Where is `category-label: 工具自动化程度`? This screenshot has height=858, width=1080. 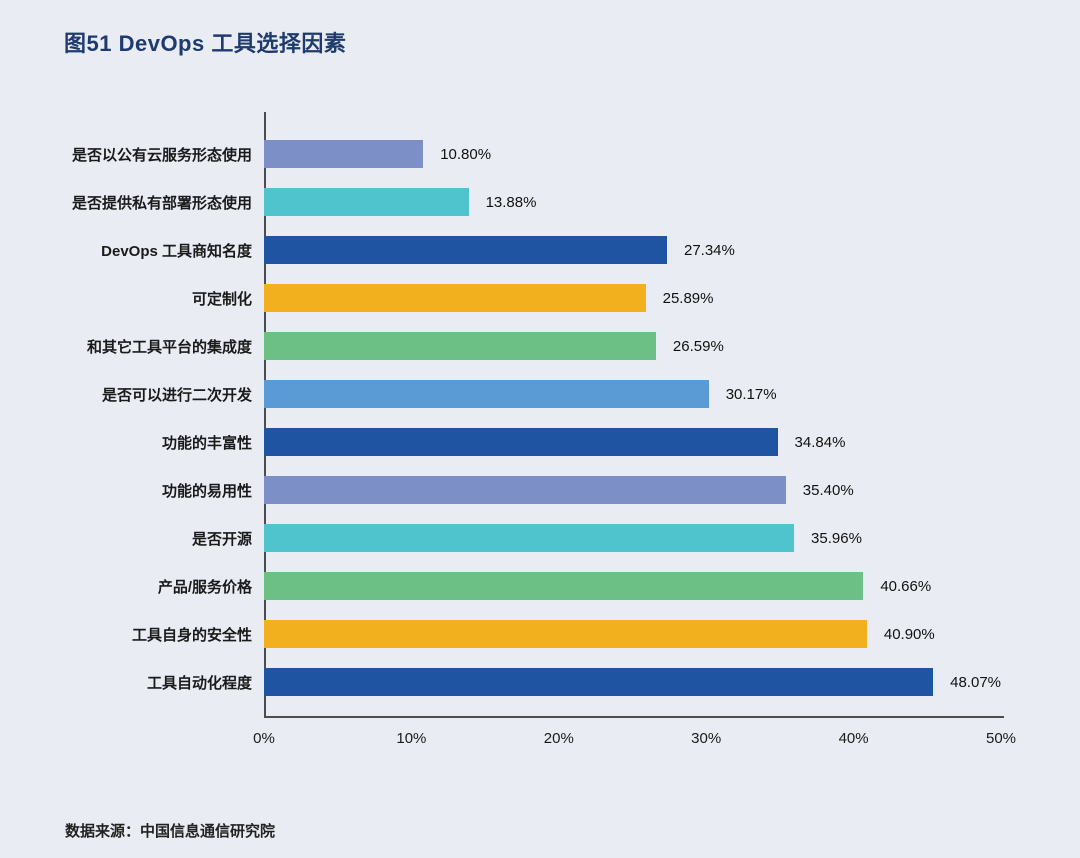
category-label: 工具自动化程度 is located at coordinates (199, 683).